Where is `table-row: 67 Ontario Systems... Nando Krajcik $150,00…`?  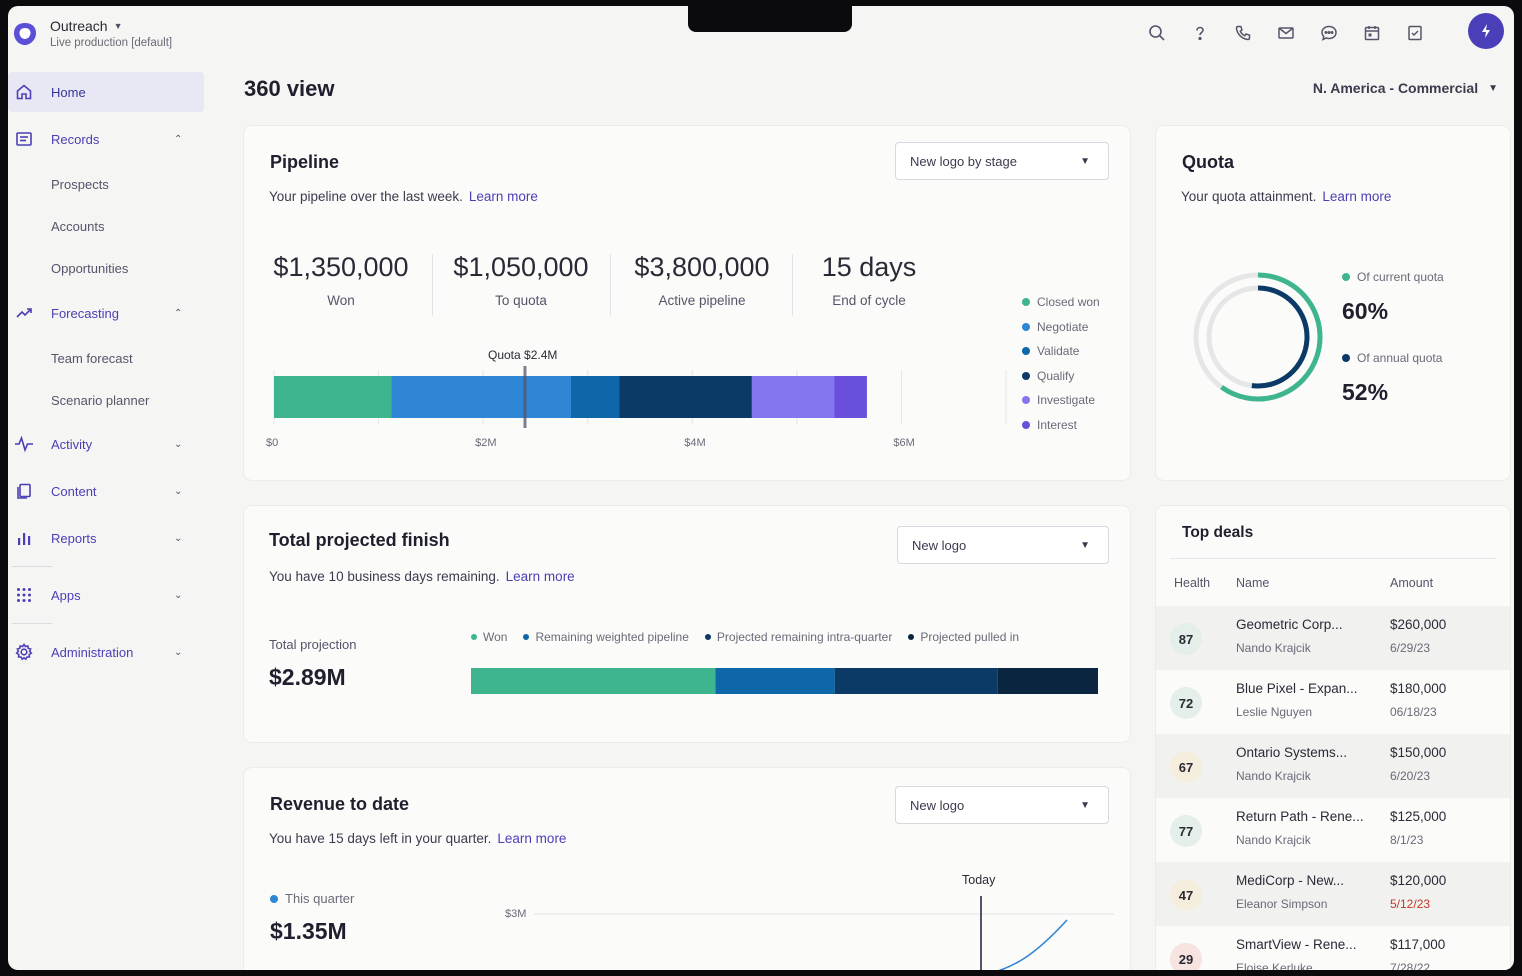 table-row: 67 Ontario Systems... Nando Krajcik $150,00… is located at coordinates (1333, 766).